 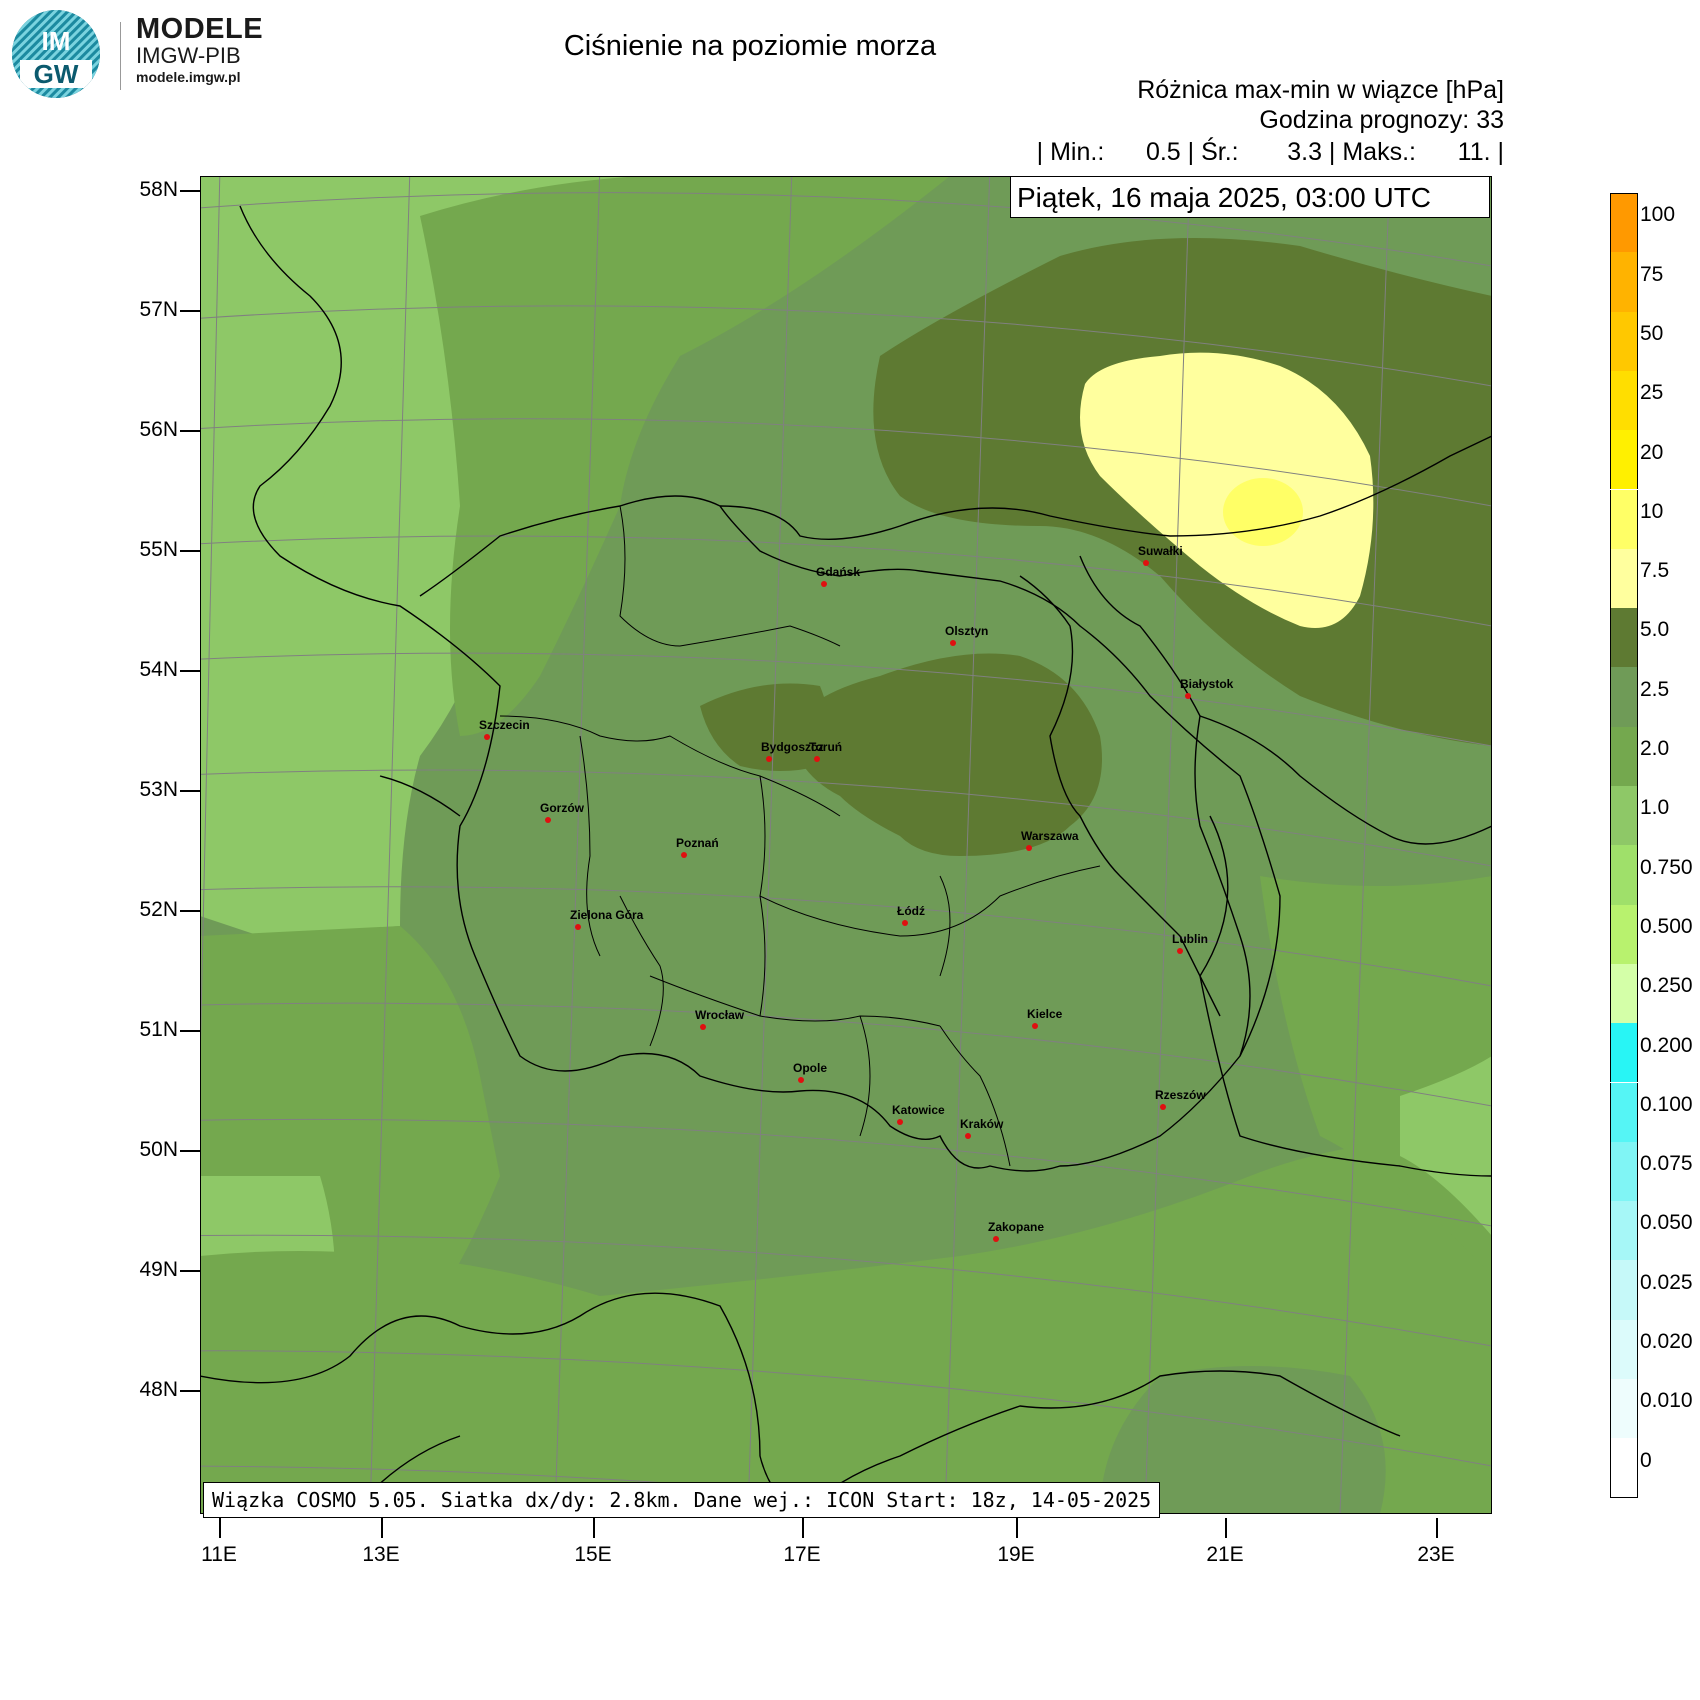 I want to click on legend-label: 0.025, so click(x=1666, y=1282).